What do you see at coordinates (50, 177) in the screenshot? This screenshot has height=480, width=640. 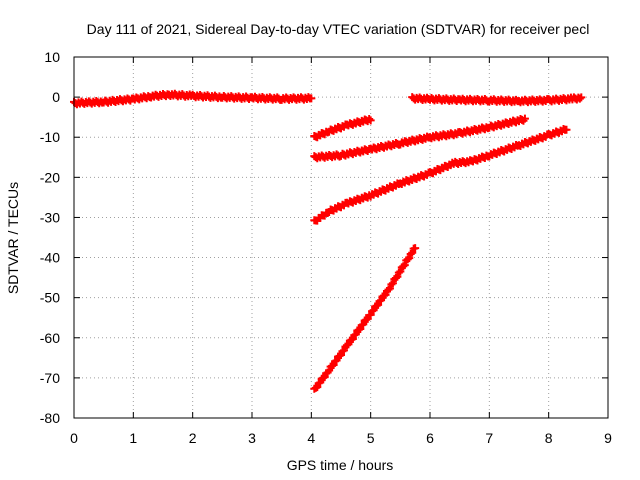 I see `y-tick-label: -20` at bounding box center [50, 177].